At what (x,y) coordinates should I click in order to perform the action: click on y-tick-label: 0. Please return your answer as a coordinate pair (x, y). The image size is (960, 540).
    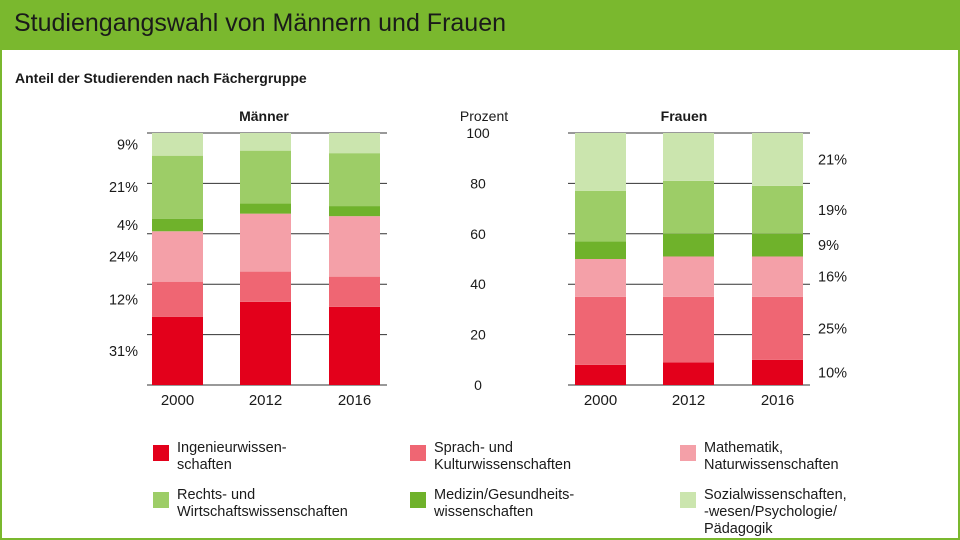
    Looking at the image, I should click on (478, 385).